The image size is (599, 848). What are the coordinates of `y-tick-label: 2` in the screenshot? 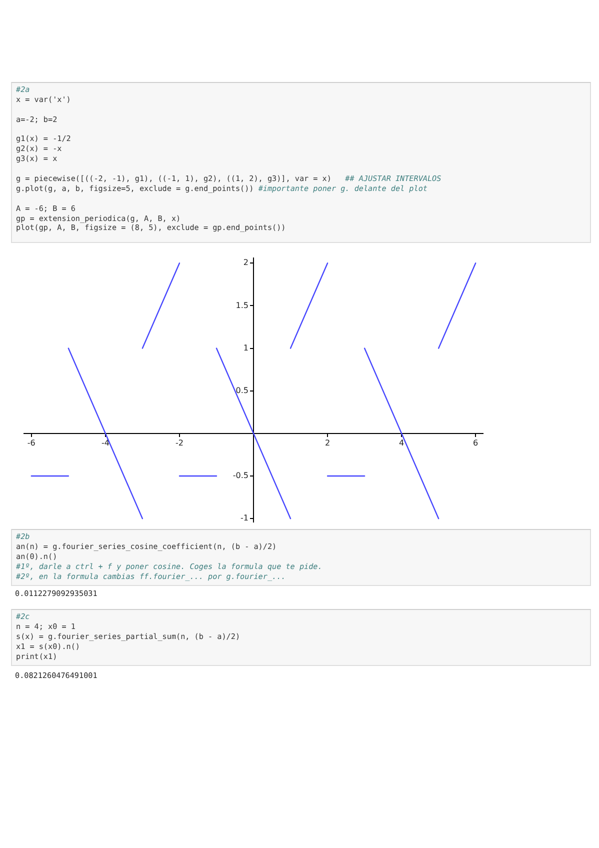 It's located at (245, 263).